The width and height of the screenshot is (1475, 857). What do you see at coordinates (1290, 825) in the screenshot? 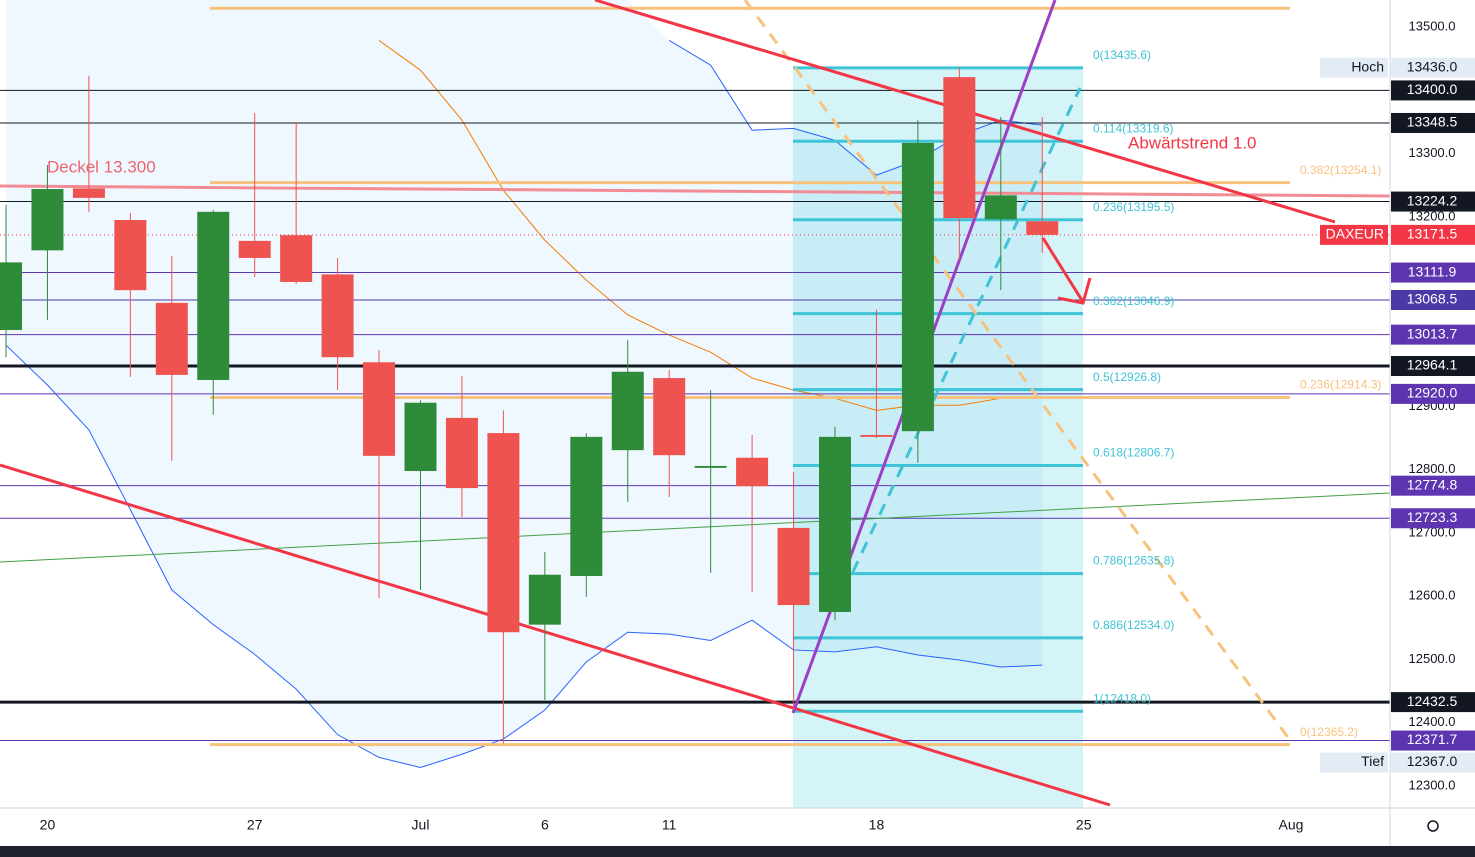
I see `x-tick-label: Aug` at bounding box center [1290, 825].